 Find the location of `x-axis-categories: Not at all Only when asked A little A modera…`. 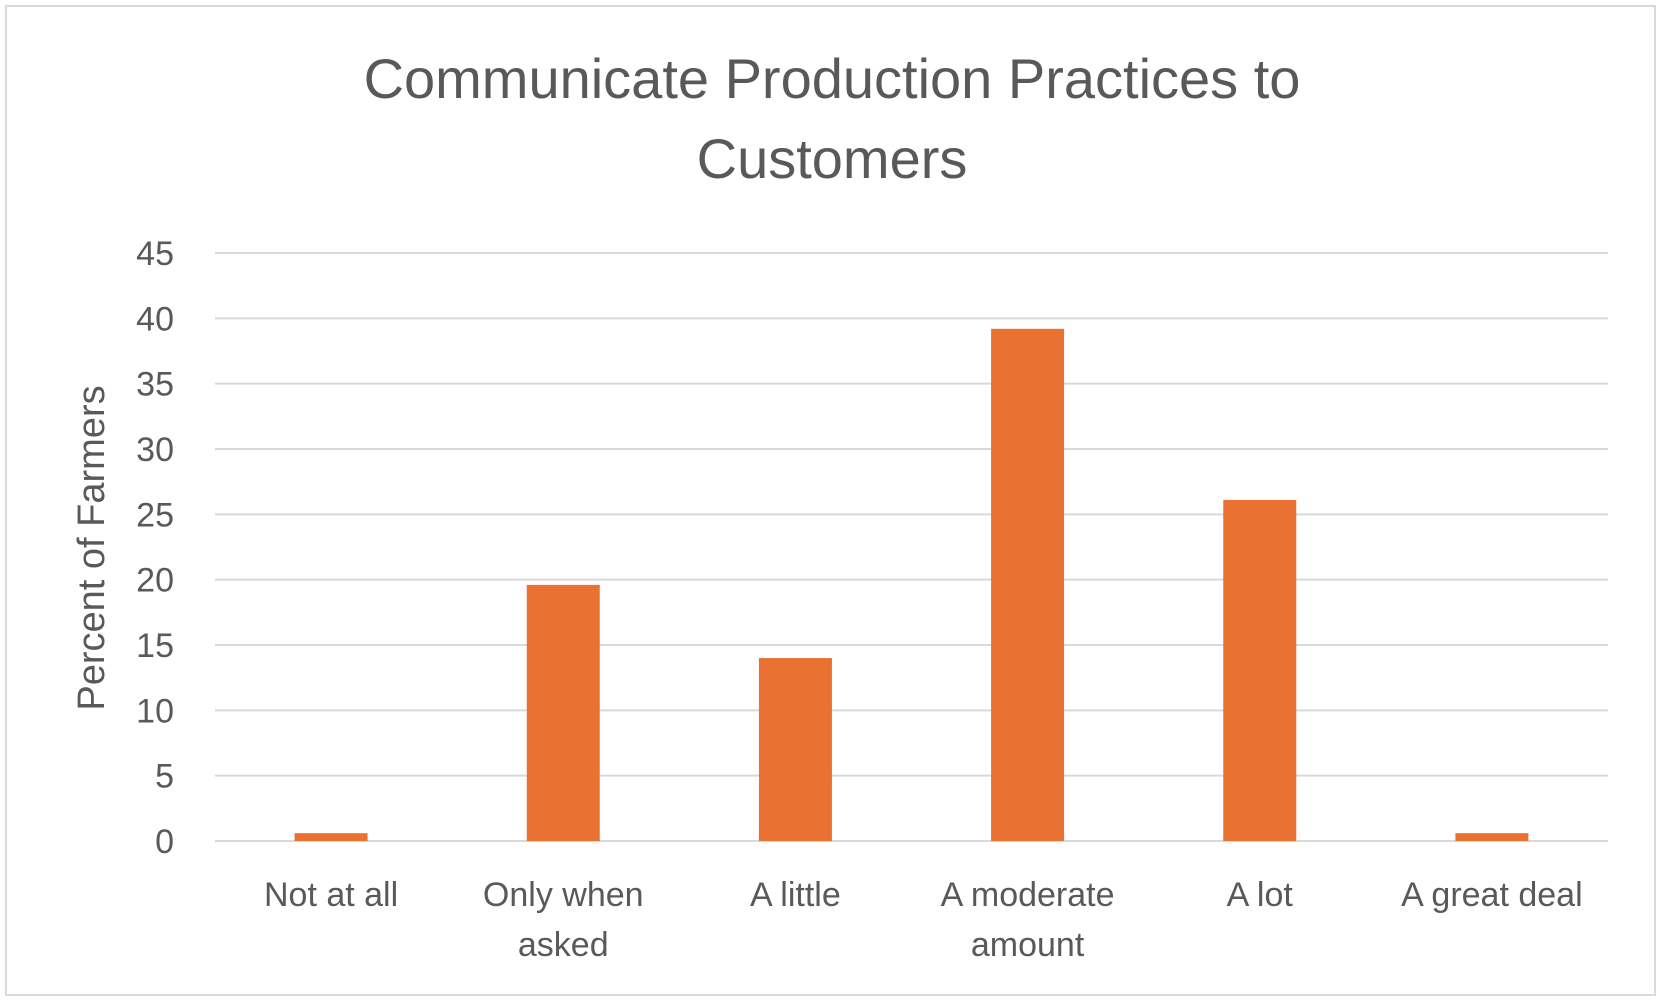

x-axis-categories: Not at all Only when asked A little A modera… is located at coordinates (923, 920).